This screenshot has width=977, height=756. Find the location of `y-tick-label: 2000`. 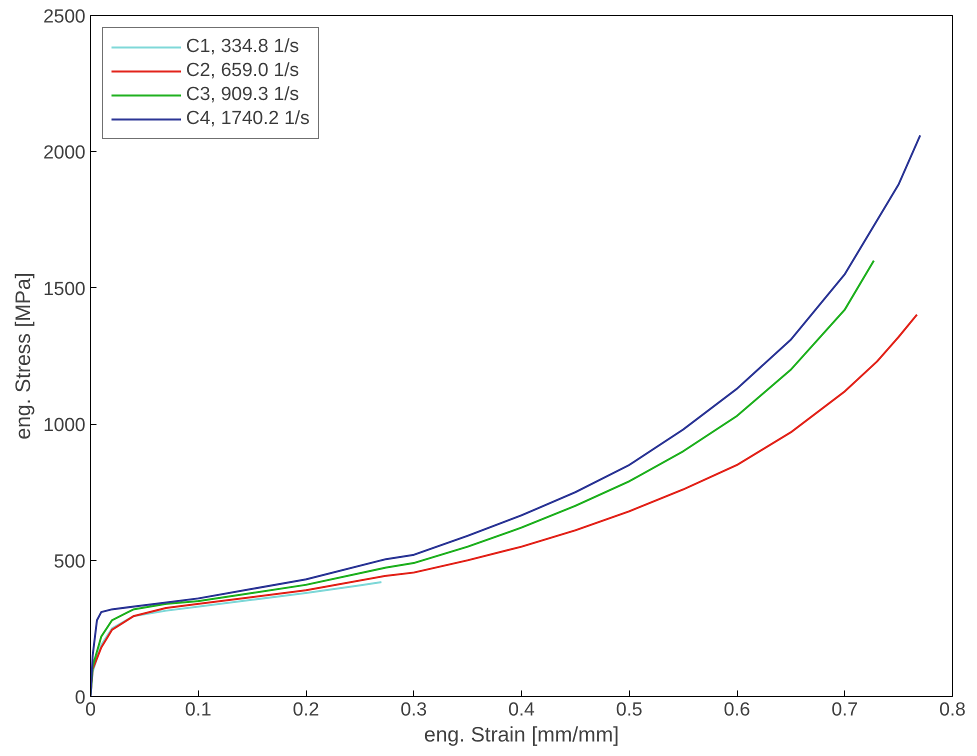

y-tick-label: 2000 is located at coordinates (64, 153).